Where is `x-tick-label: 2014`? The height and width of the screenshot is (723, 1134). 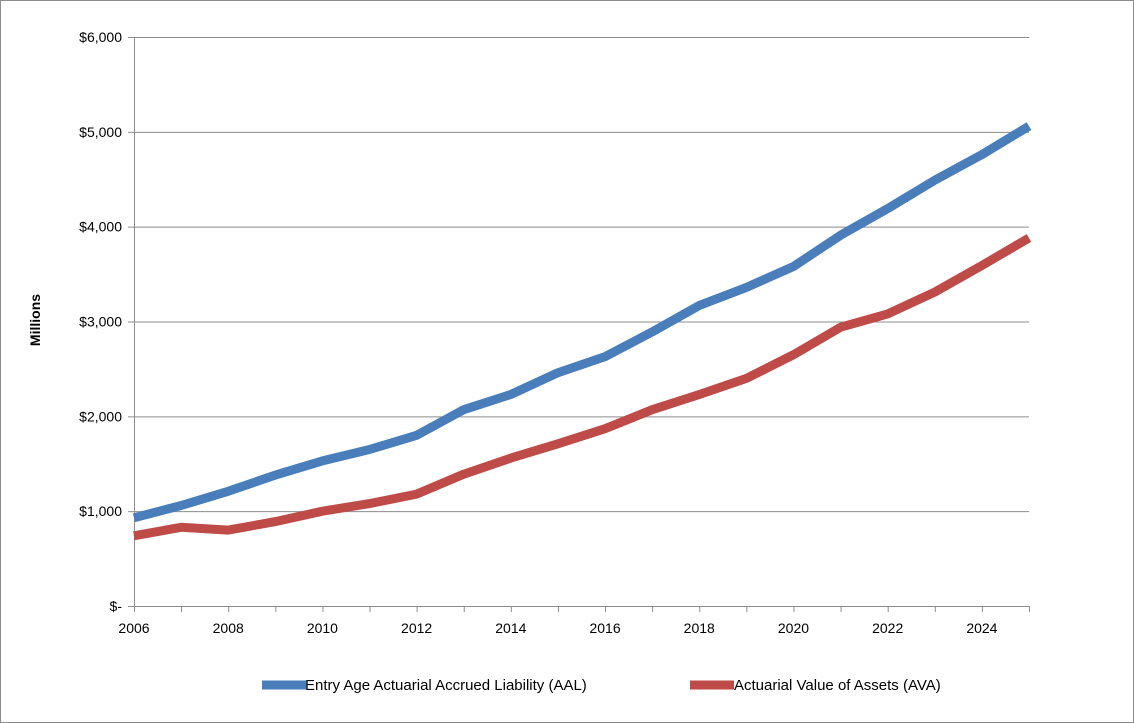
x-tick-label: 2014 is located at coordinates (510, 628).